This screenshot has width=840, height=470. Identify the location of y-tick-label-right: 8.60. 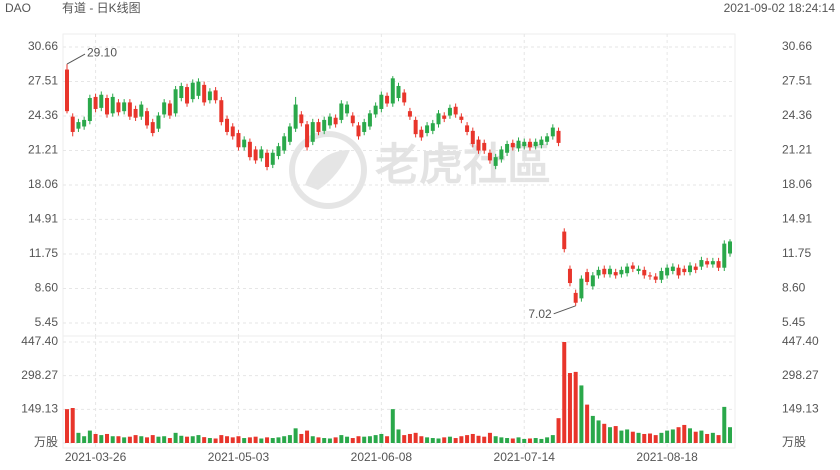
(794, 288).